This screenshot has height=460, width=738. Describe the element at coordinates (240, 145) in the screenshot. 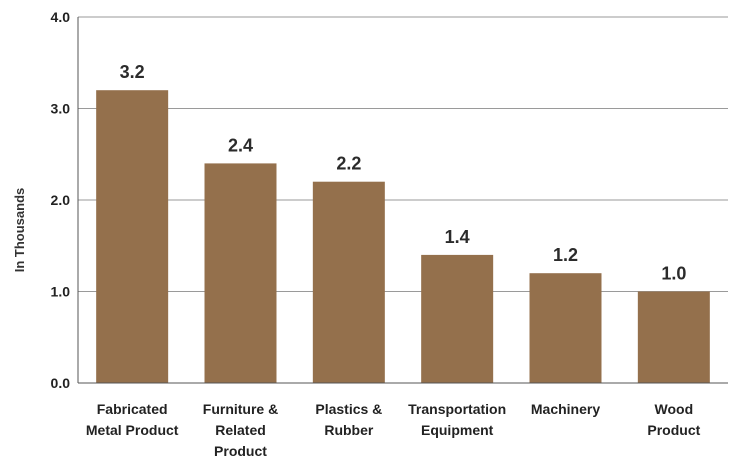

I see `data-label: 2.4` at that location.